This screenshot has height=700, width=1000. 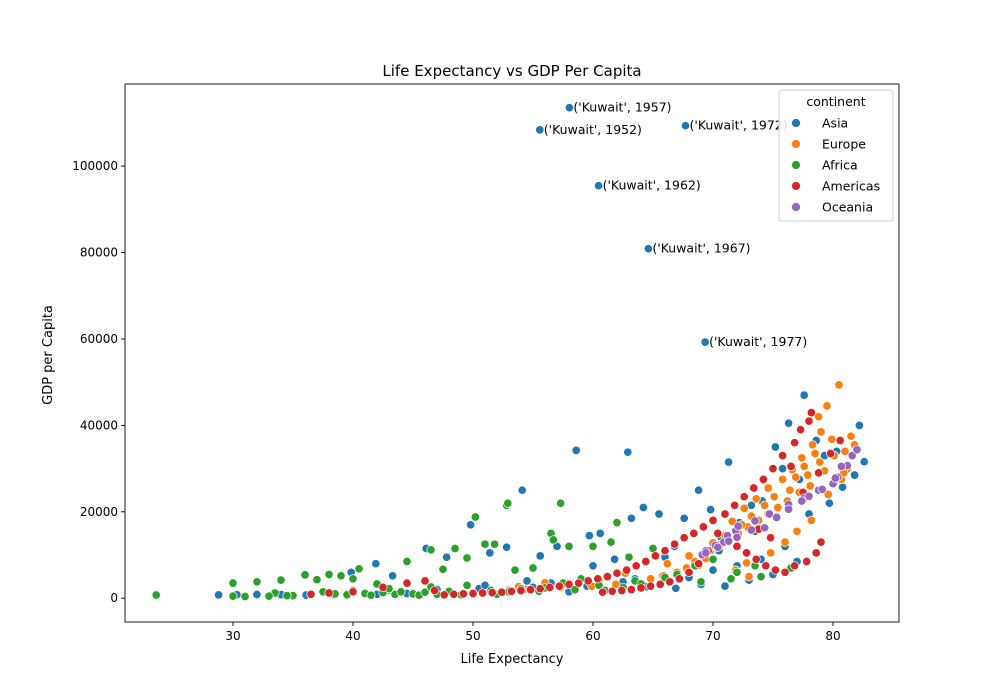 I want to click on x-tick-label: 40, so click(x=352, y=636).